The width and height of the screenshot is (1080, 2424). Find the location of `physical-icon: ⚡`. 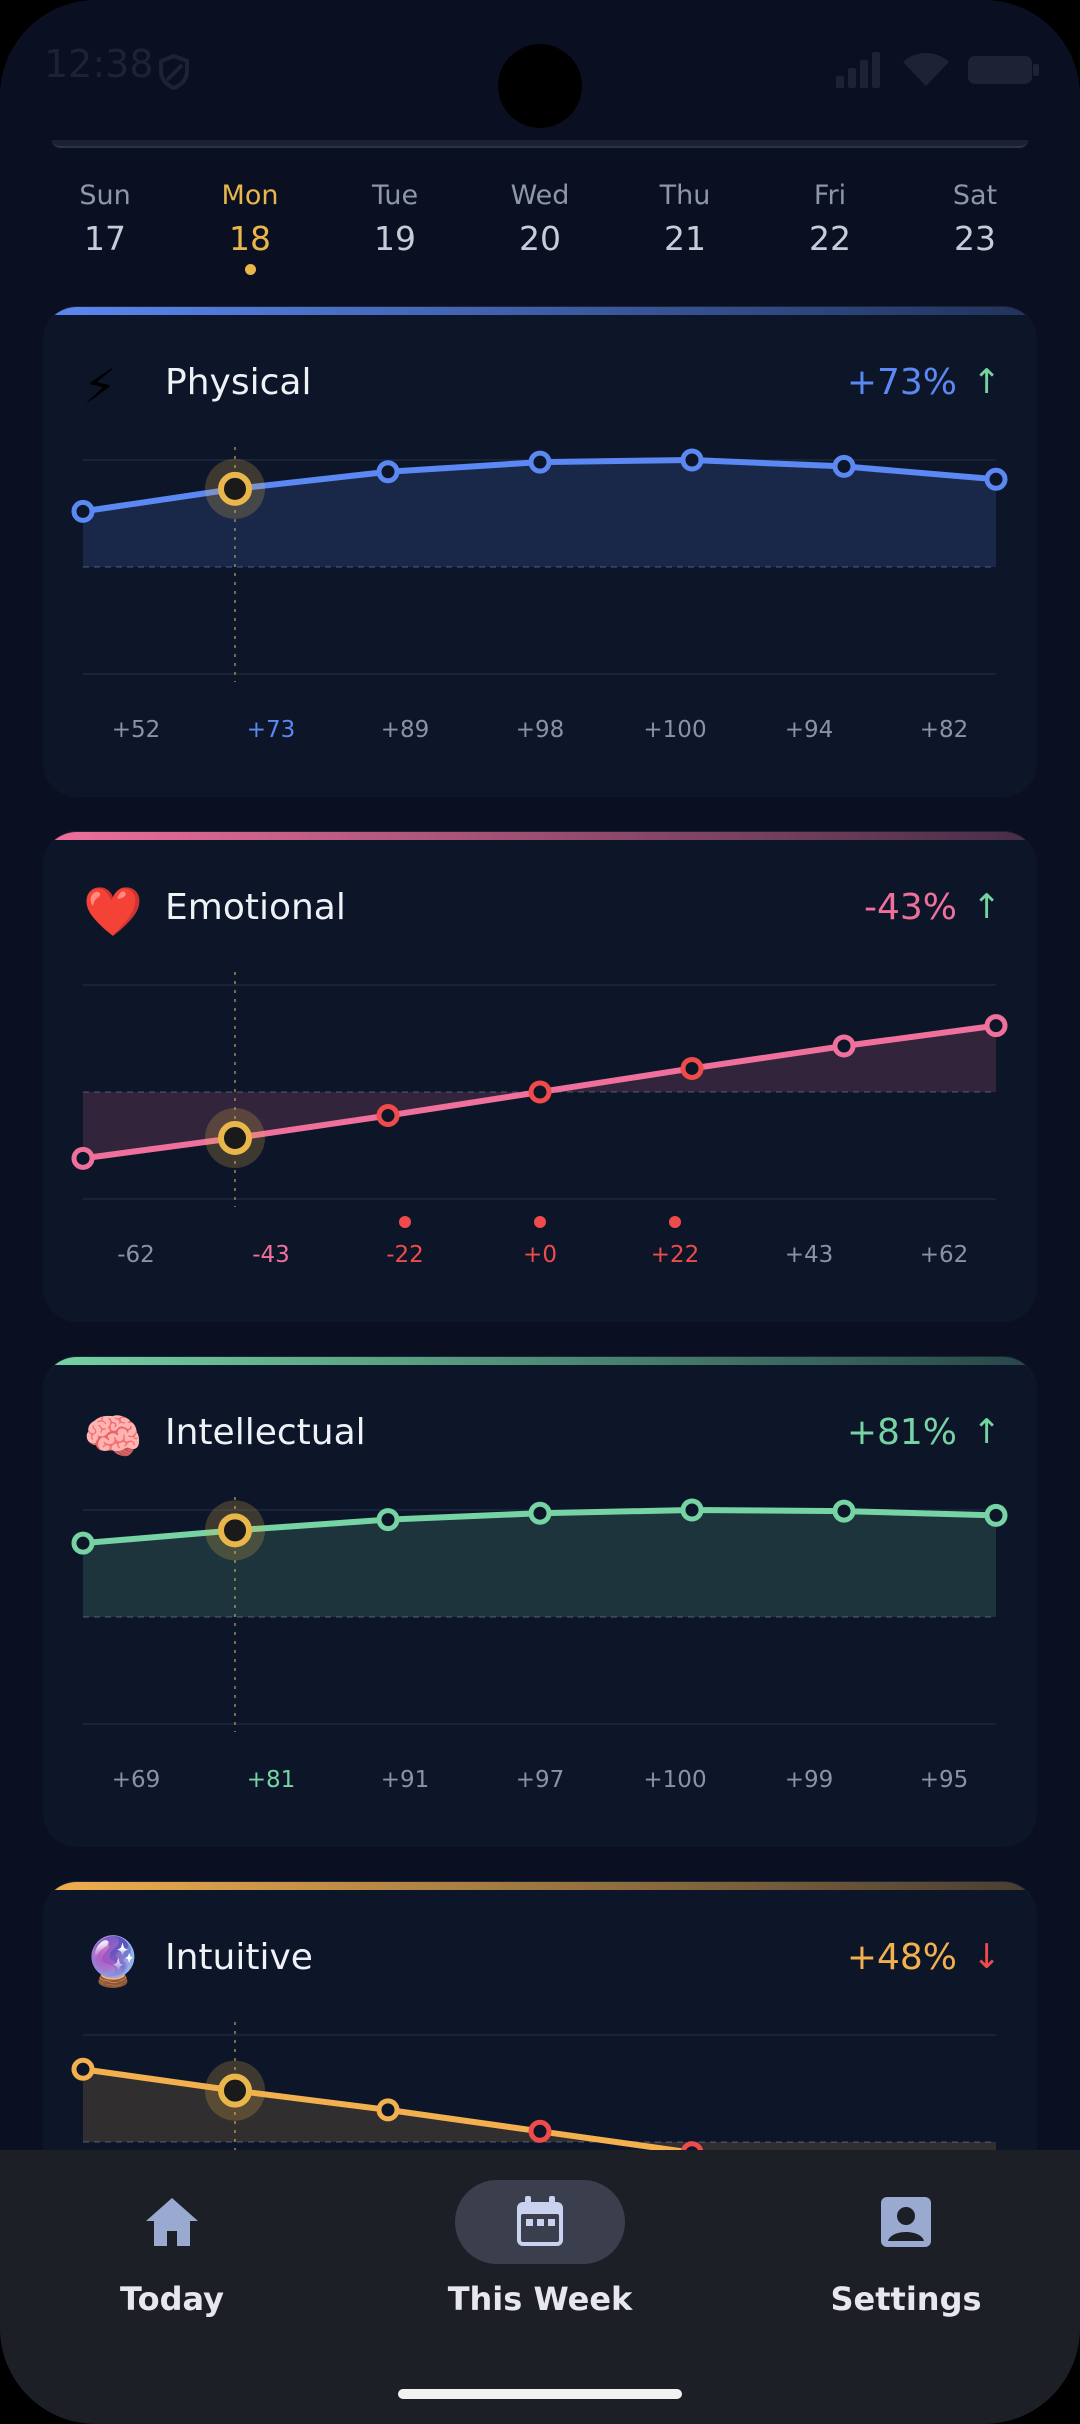

physical-icon: ⚡ is located at coordinates (100, 387).